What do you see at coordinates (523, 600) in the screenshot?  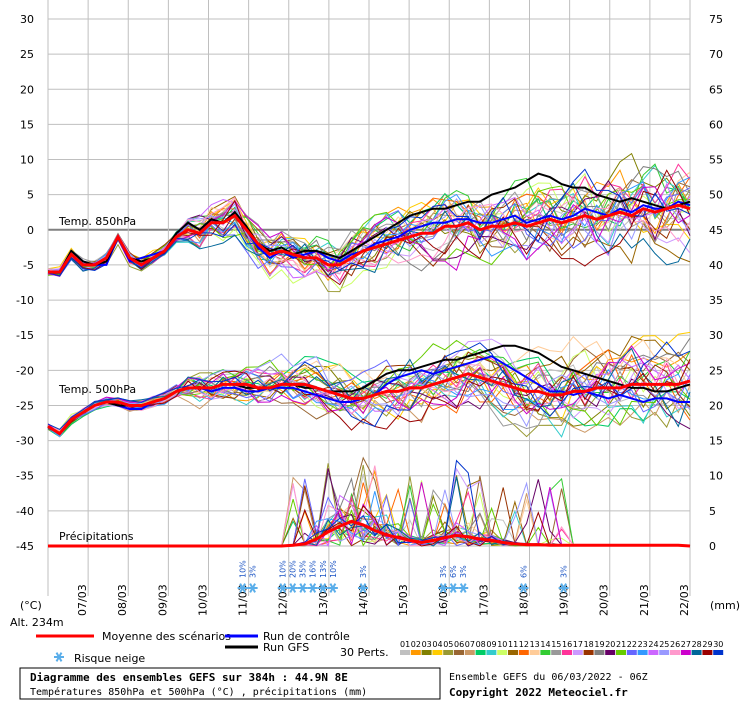 I see `x-tick-label: 18/03` at bounding box center [523, 600].